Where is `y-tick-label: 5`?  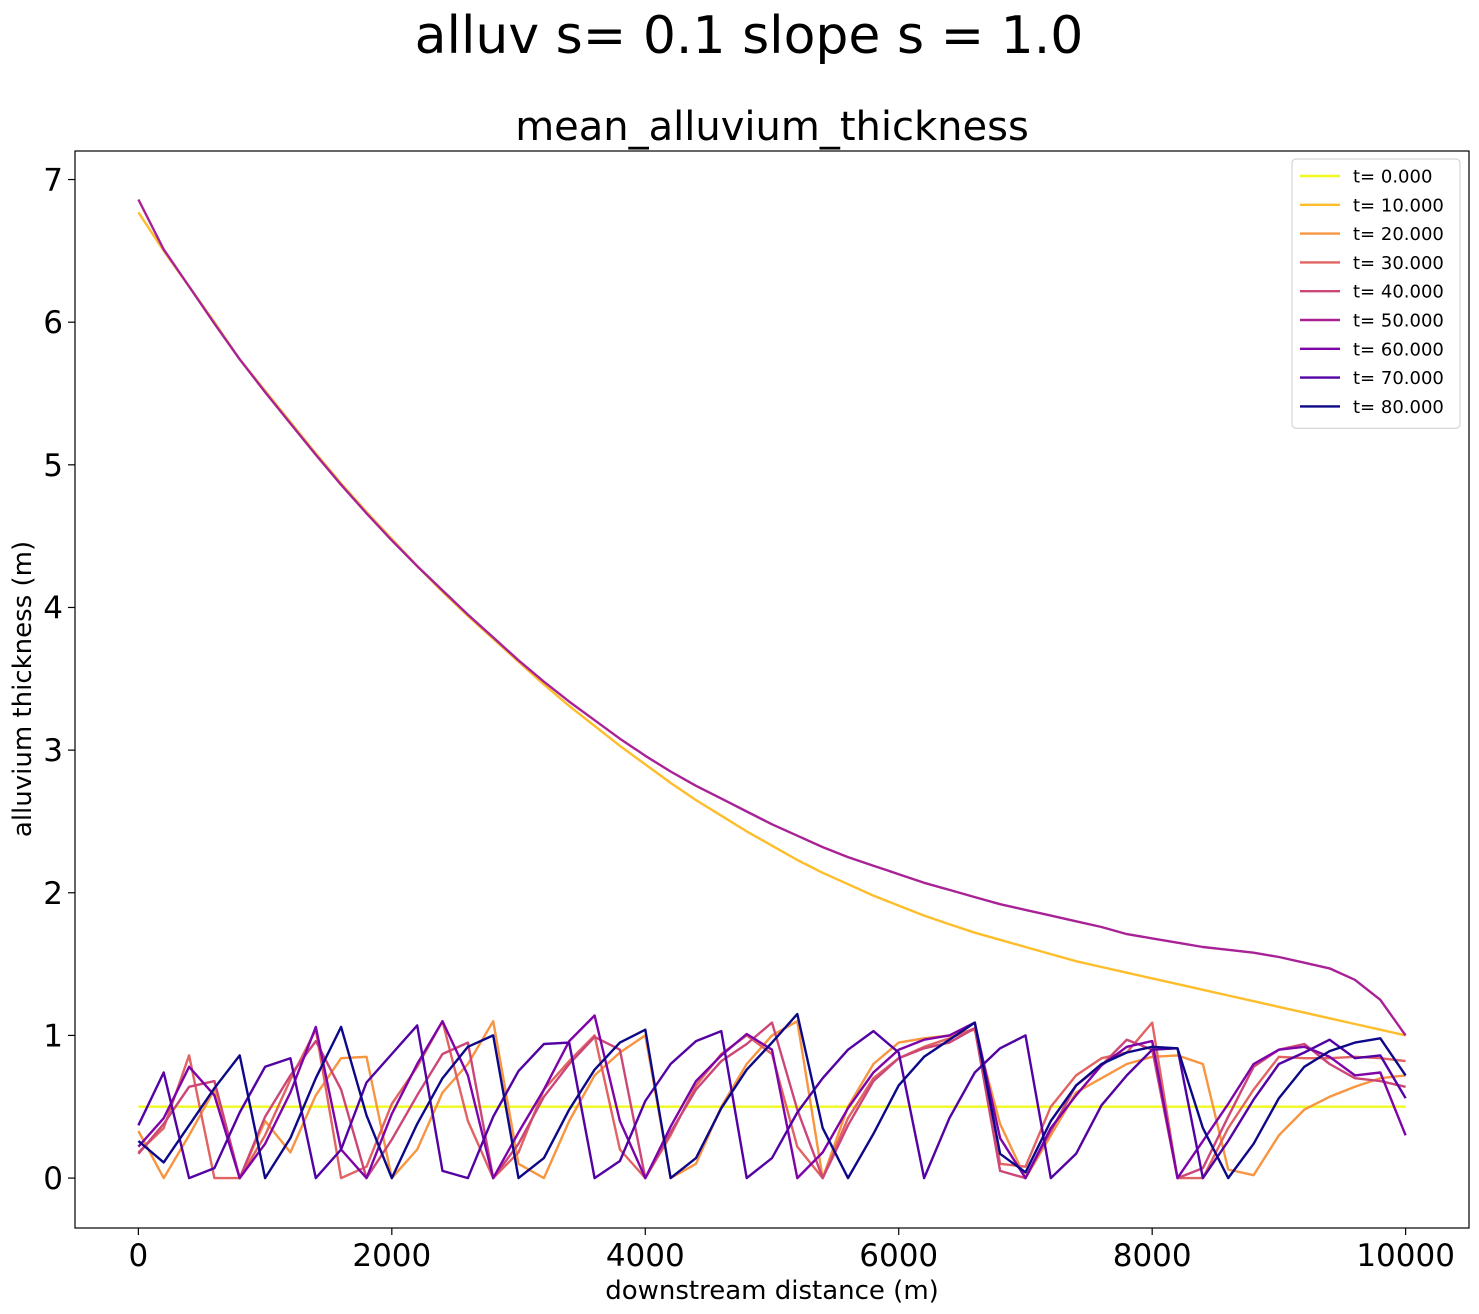
y-tick-label: 5 is located at coordinates (53, 466).